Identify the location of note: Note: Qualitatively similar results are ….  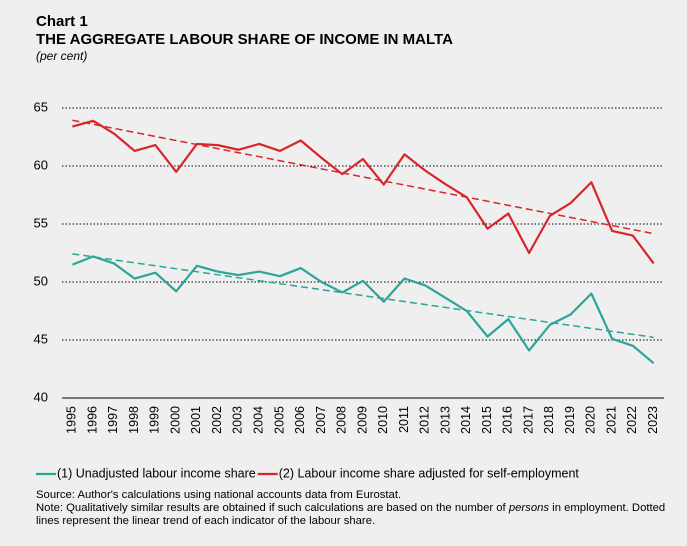
(356, 515).